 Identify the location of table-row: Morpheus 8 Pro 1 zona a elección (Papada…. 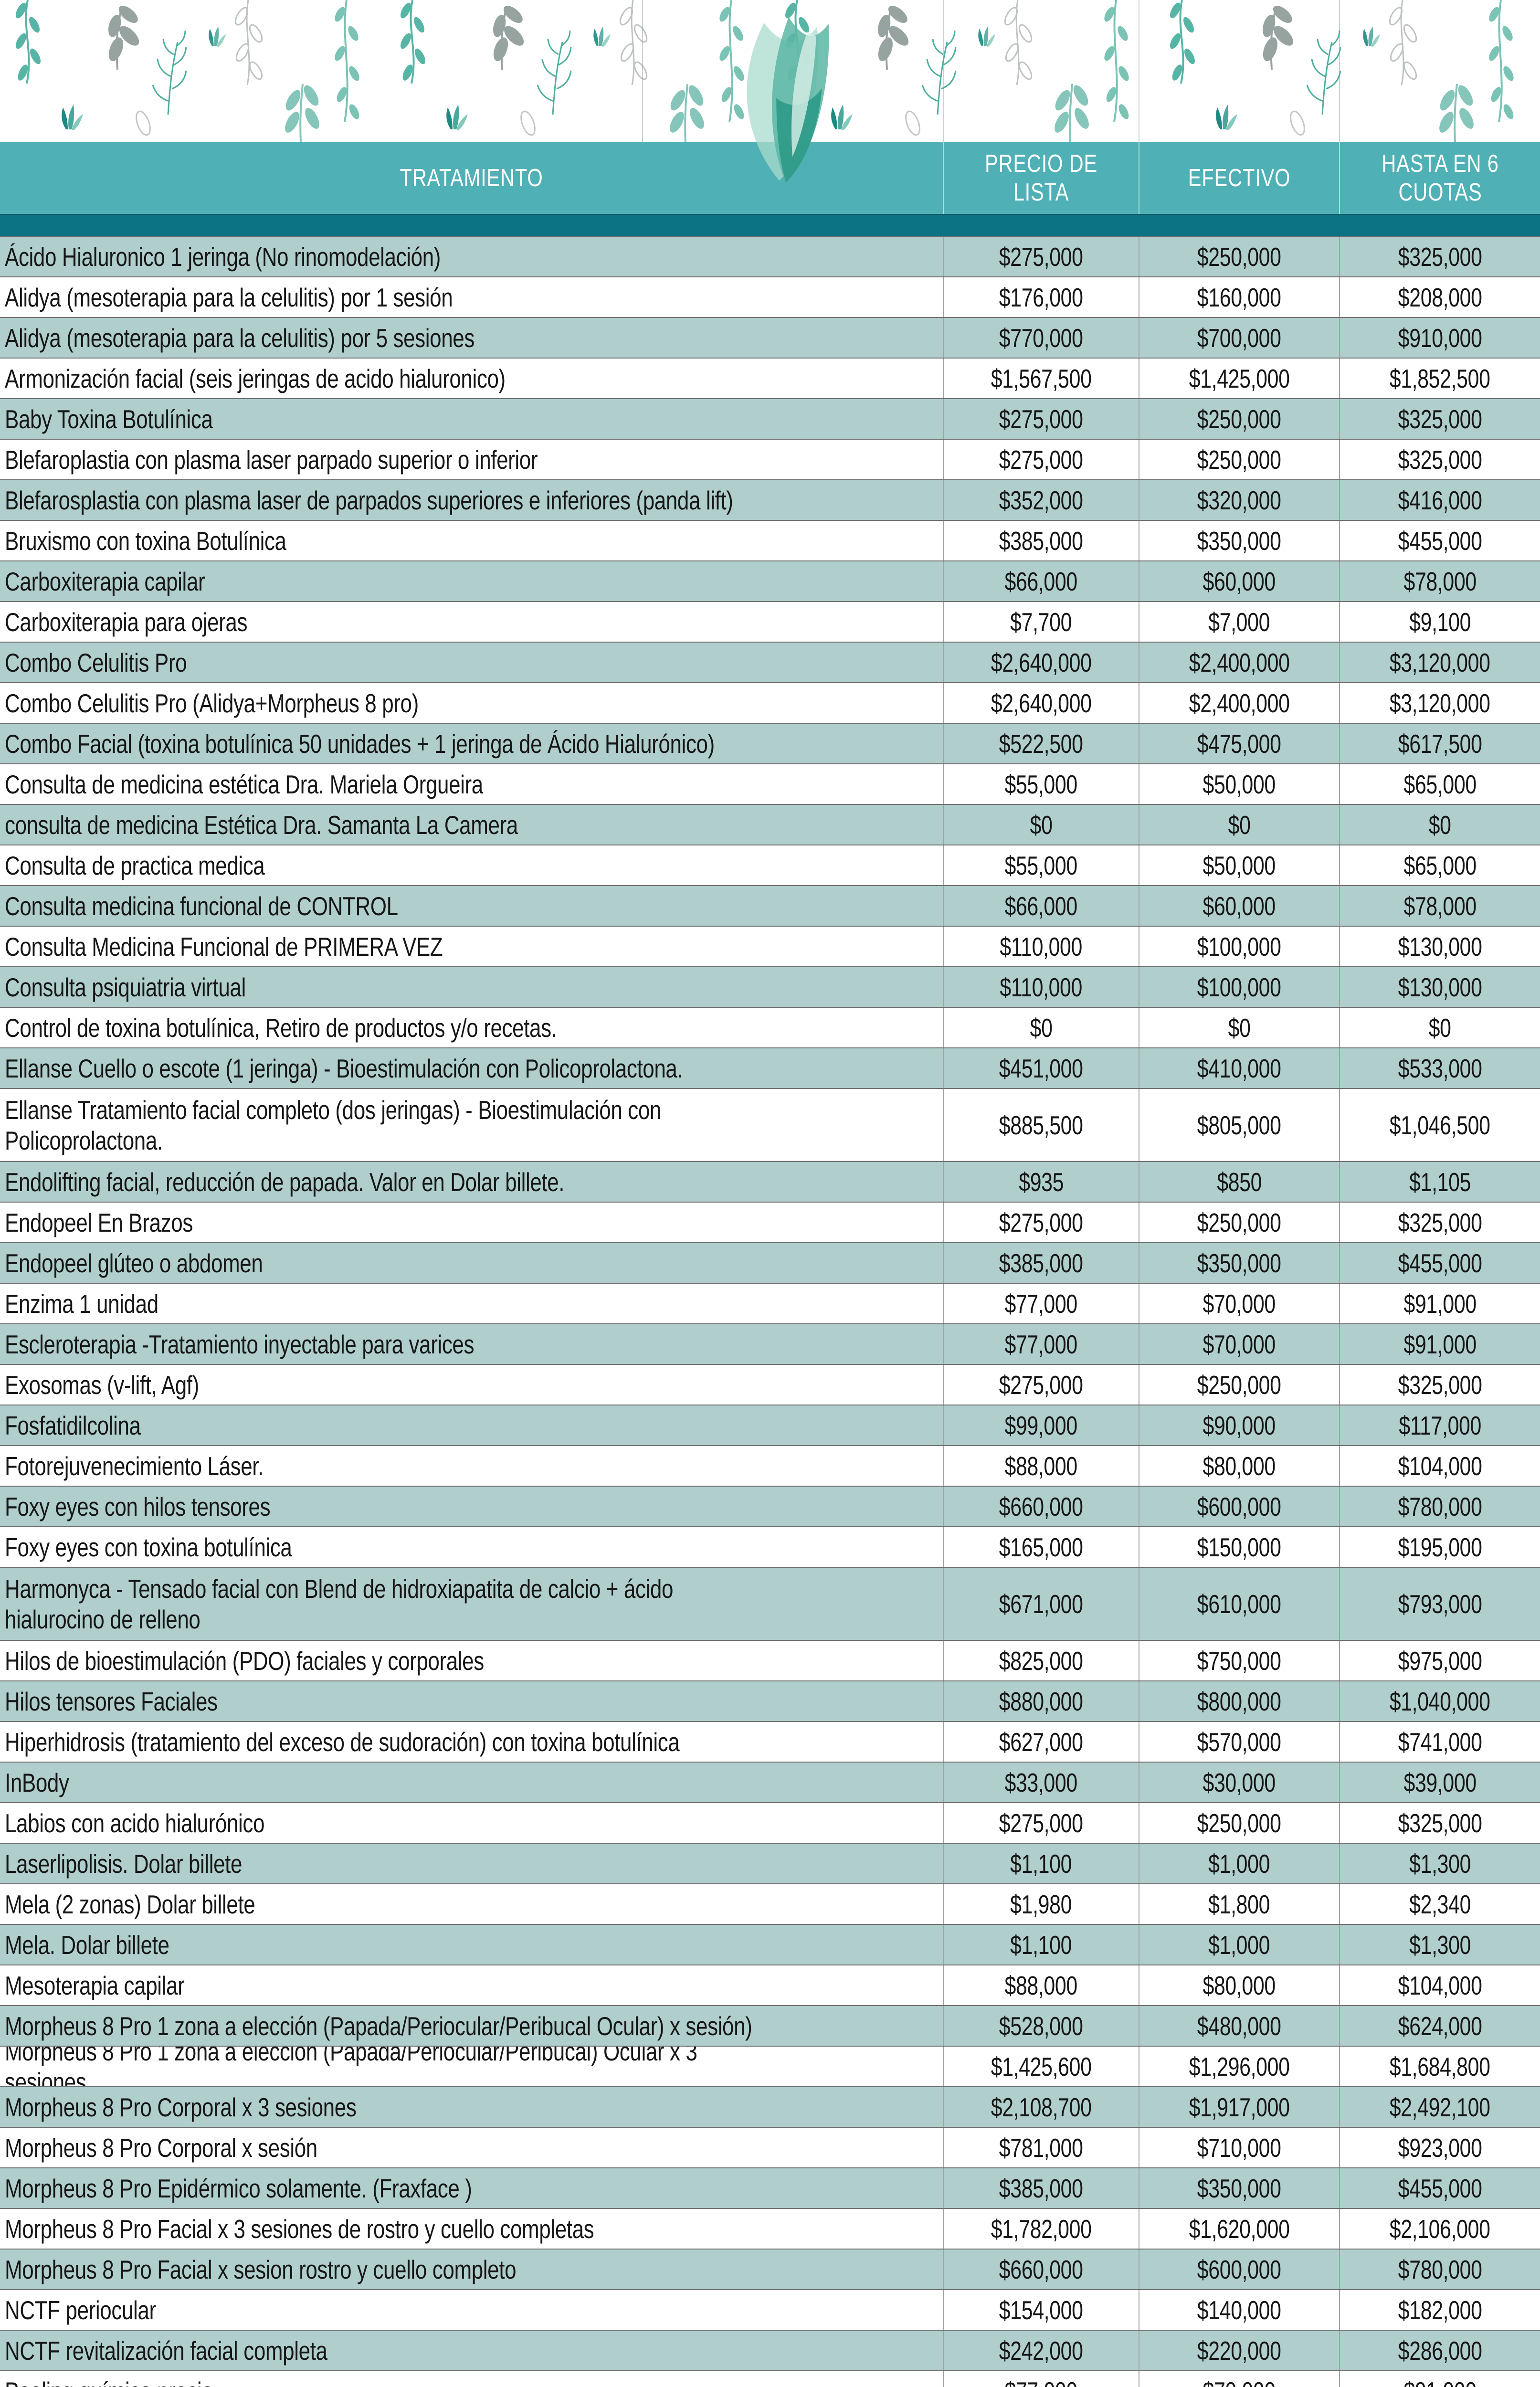
(770, 2066).